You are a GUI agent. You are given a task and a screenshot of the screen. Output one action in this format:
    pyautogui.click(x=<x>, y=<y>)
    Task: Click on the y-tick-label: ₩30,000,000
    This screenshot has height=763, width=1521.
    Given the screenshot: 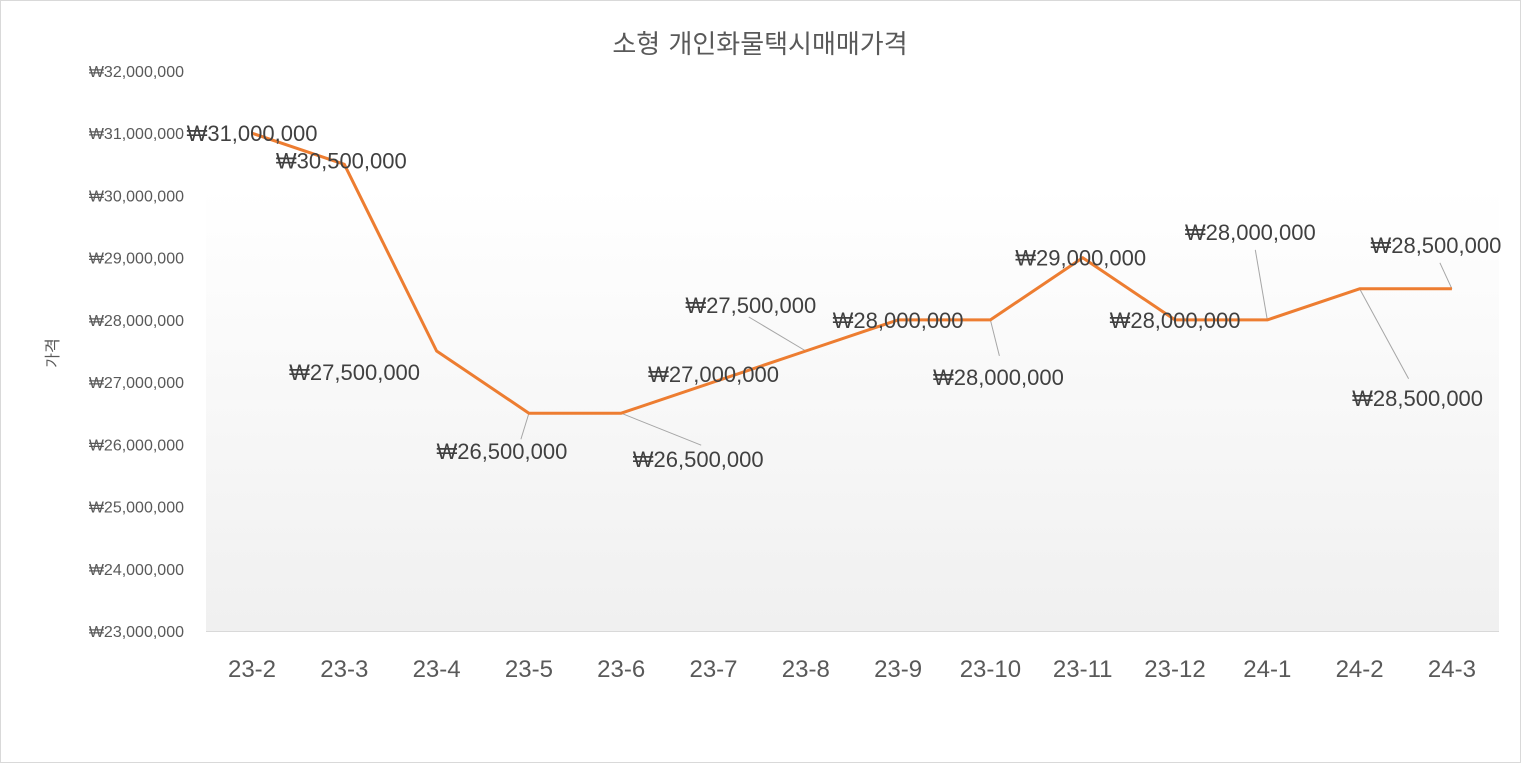 What is the action you would take?
    pyautogui.click(x=136, y=196)
    